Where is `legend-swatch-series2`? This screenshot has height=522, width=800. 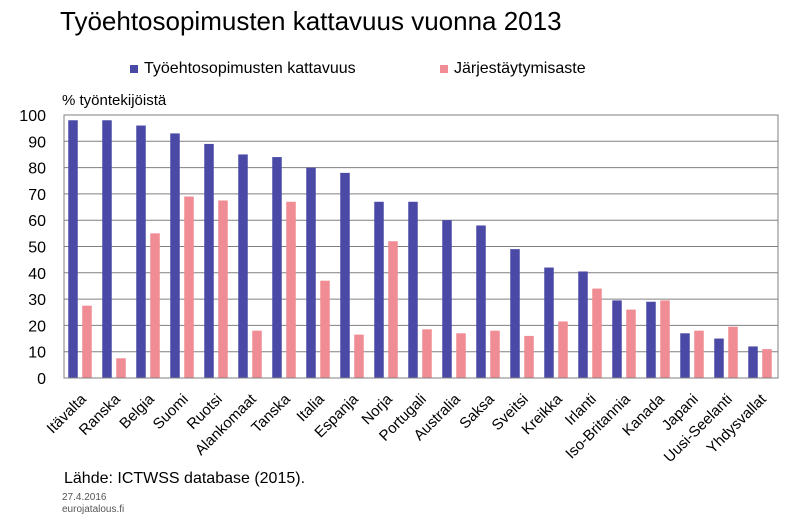
legend-swatch-series2 is located at coordinates (444, 69).